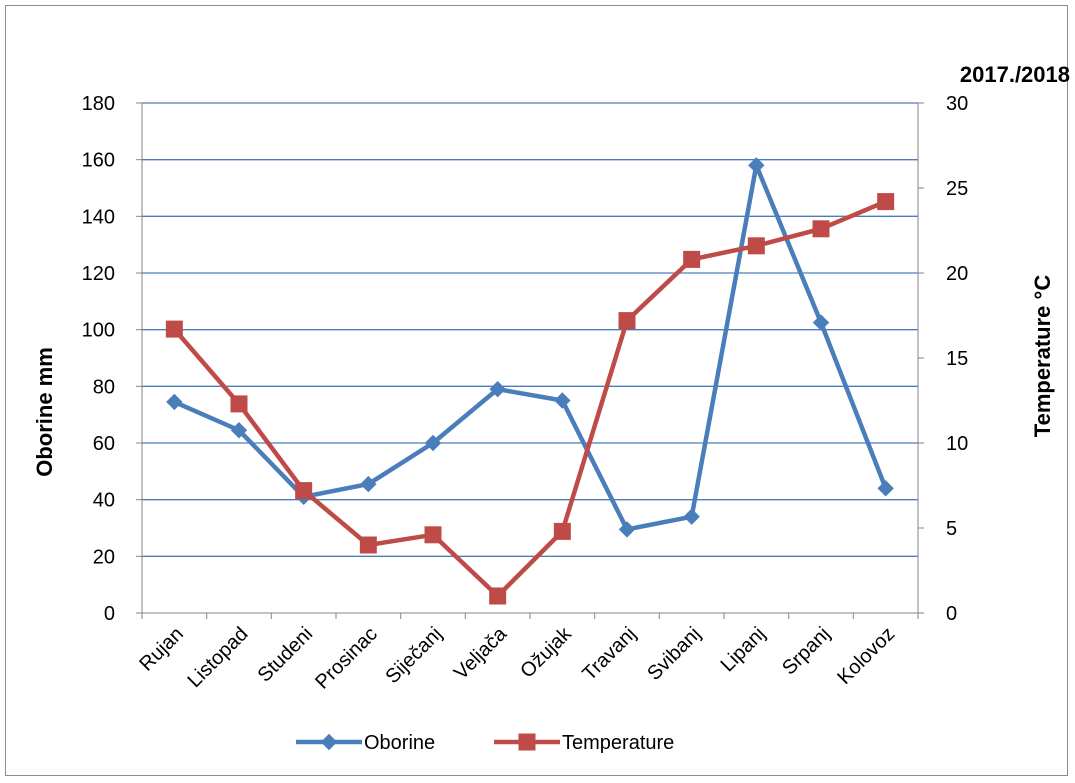  I want to click on legend-item-oborine: Oborine, so click(365, 743).